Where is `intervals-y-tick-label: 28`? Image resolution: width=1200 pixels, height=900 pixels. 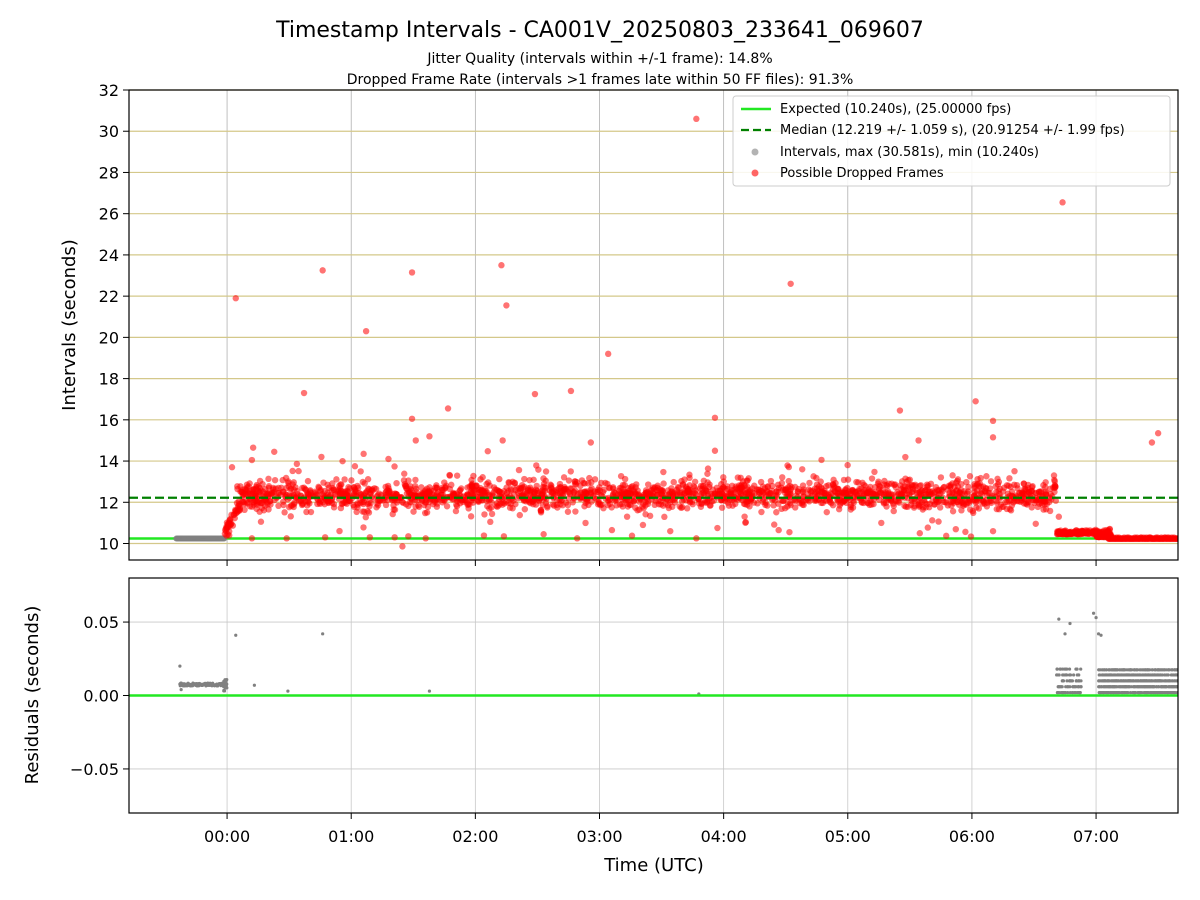 intervals-y-tick-label: 28 is located at coordinates (109, 172).